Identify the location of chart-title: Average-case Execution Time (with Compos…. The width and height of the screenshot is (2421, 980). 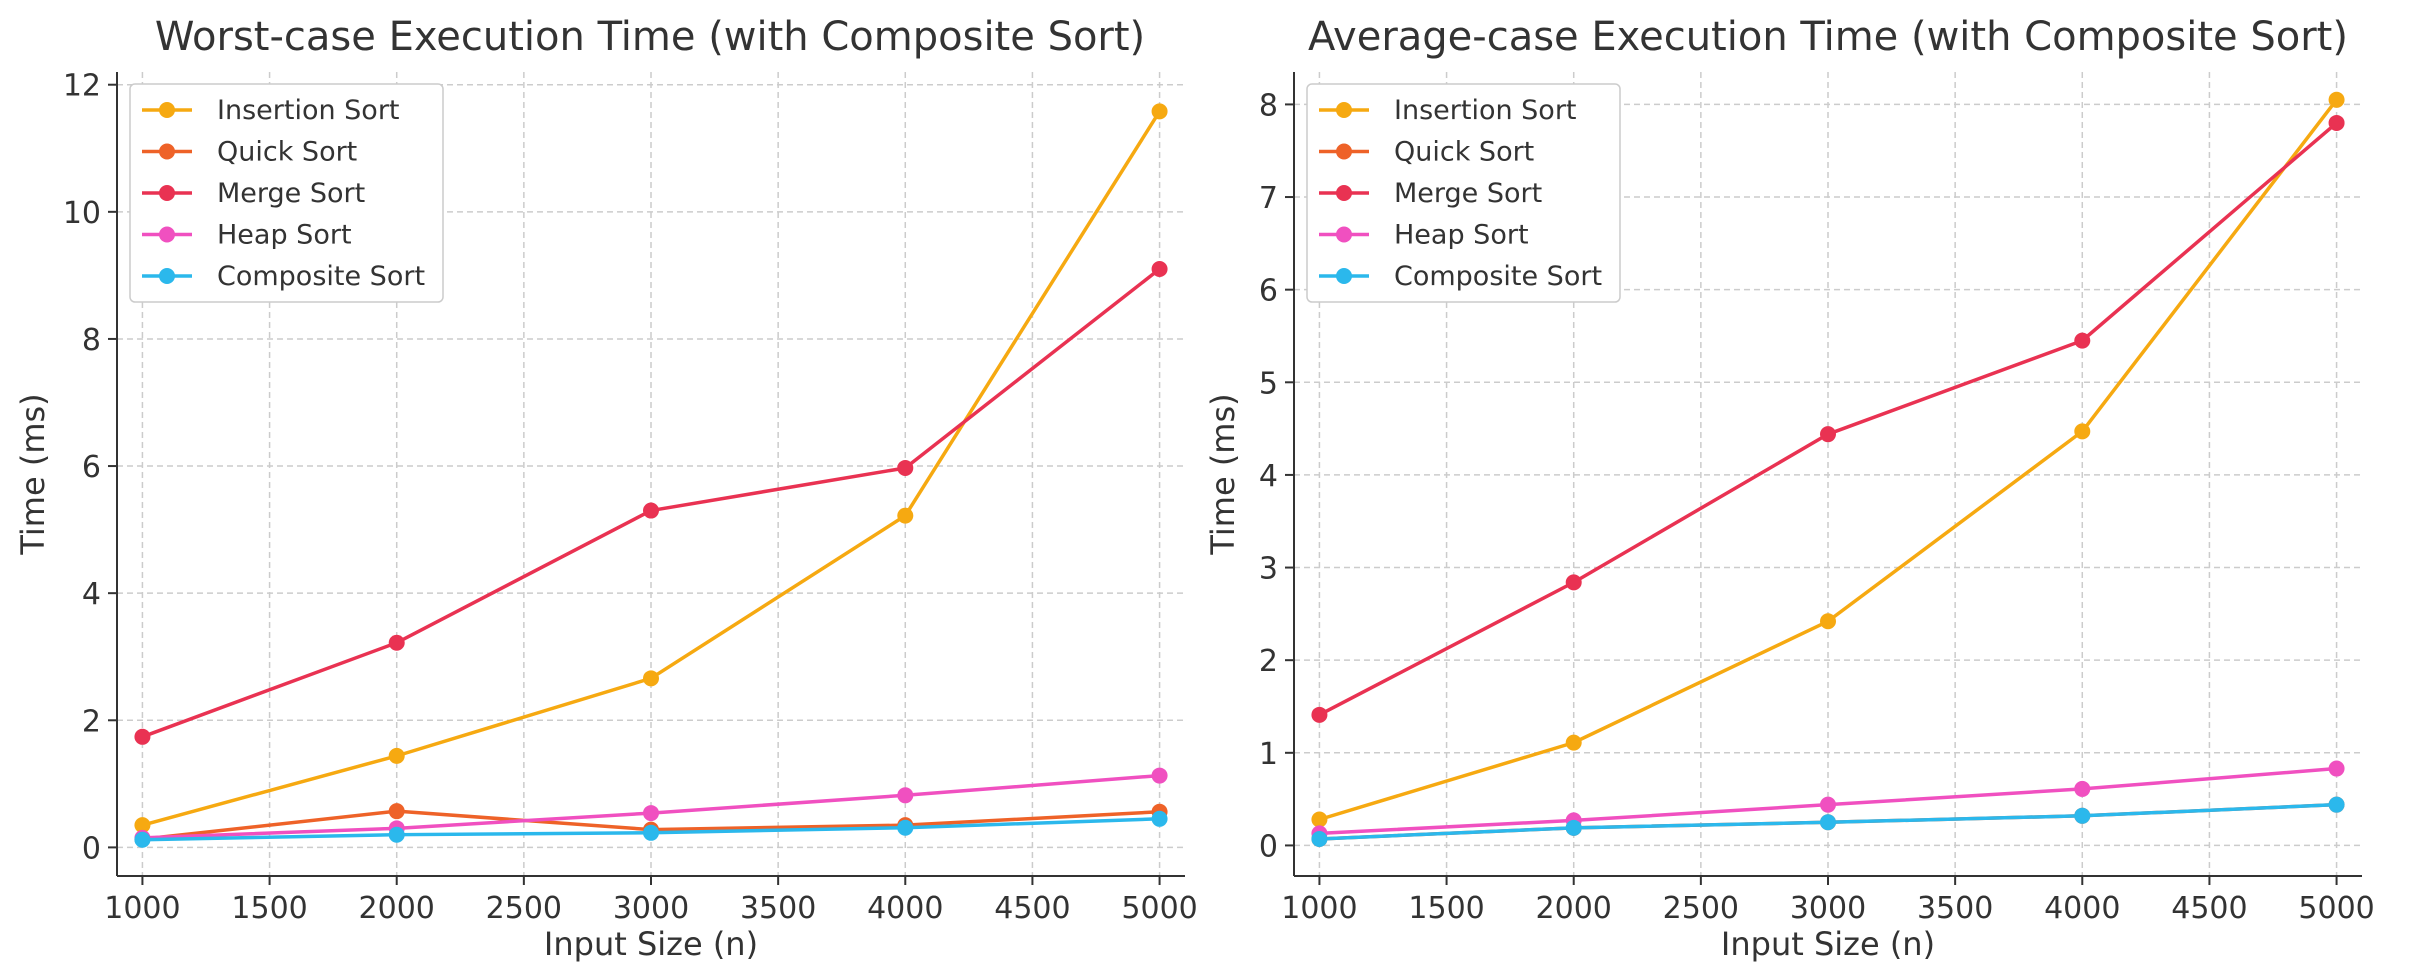
(1828, 37).